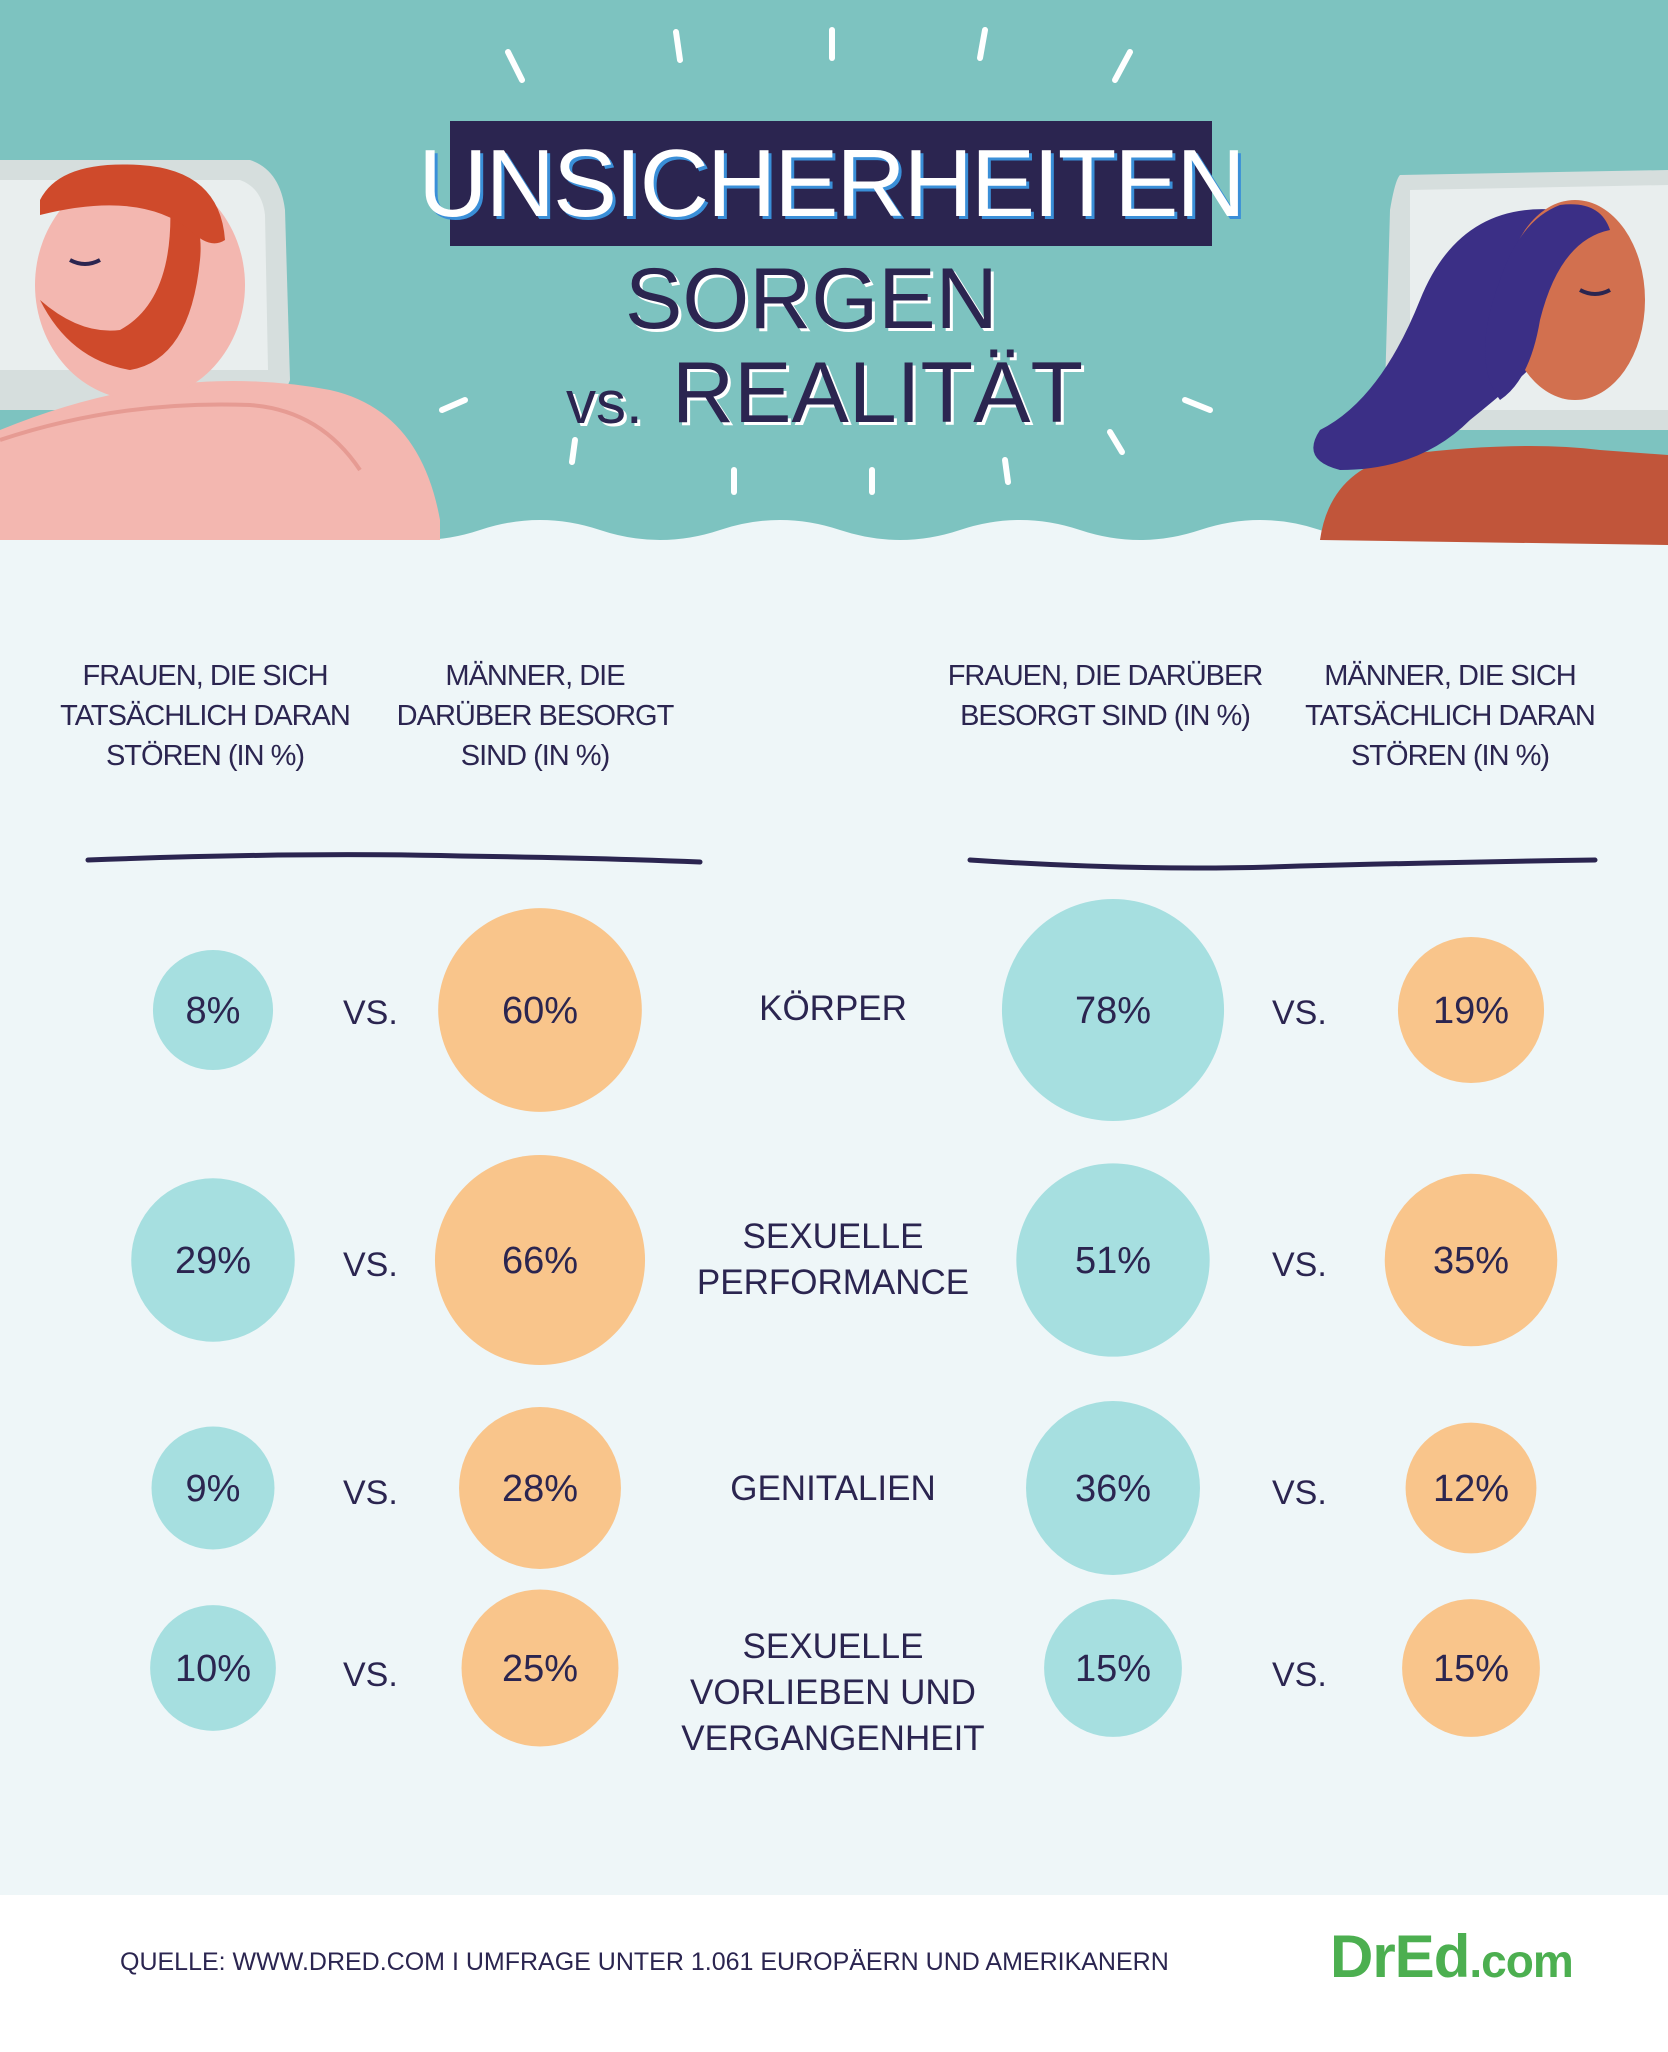  What do you see at coordinates (833, 1259) in the screenshot?
I see `category-label-sexuelle-performance: SEXUELLE PERFORMANCE` at bounding box center [833, 1259].